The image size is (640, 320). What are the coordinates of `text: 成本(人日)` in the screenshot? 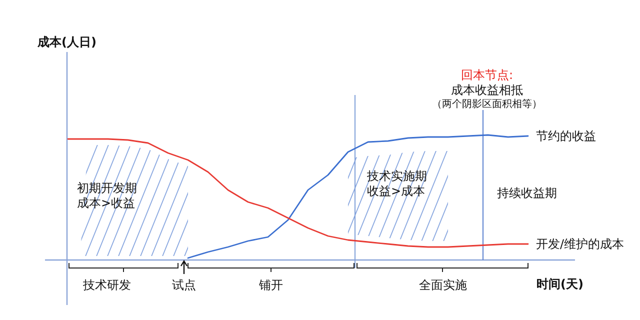 It's located at (66, 42).